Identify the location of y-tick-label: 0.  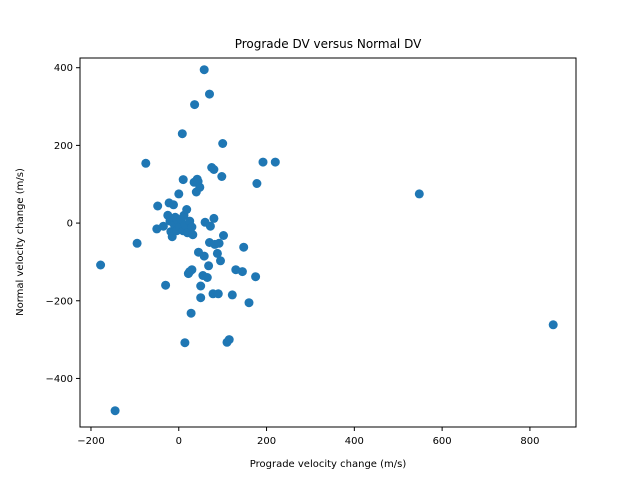
(70, 224).